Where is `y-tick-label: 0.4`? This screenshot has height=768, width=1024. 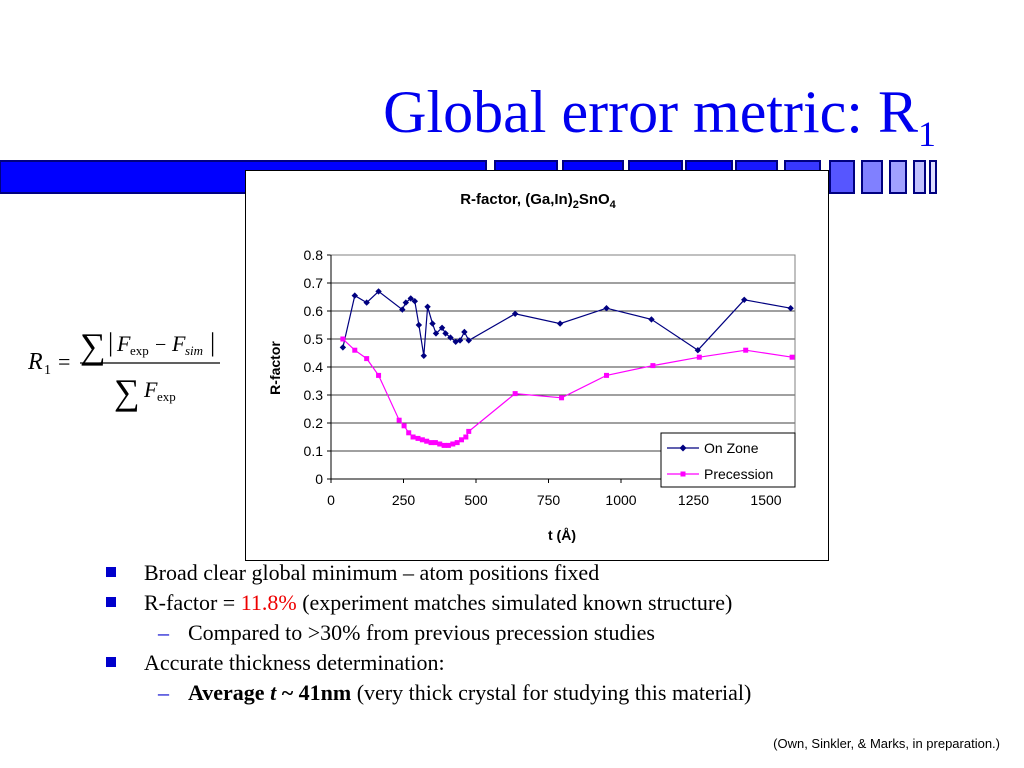 y-tick-label: 0.4 is located at coordinates (314, 367).